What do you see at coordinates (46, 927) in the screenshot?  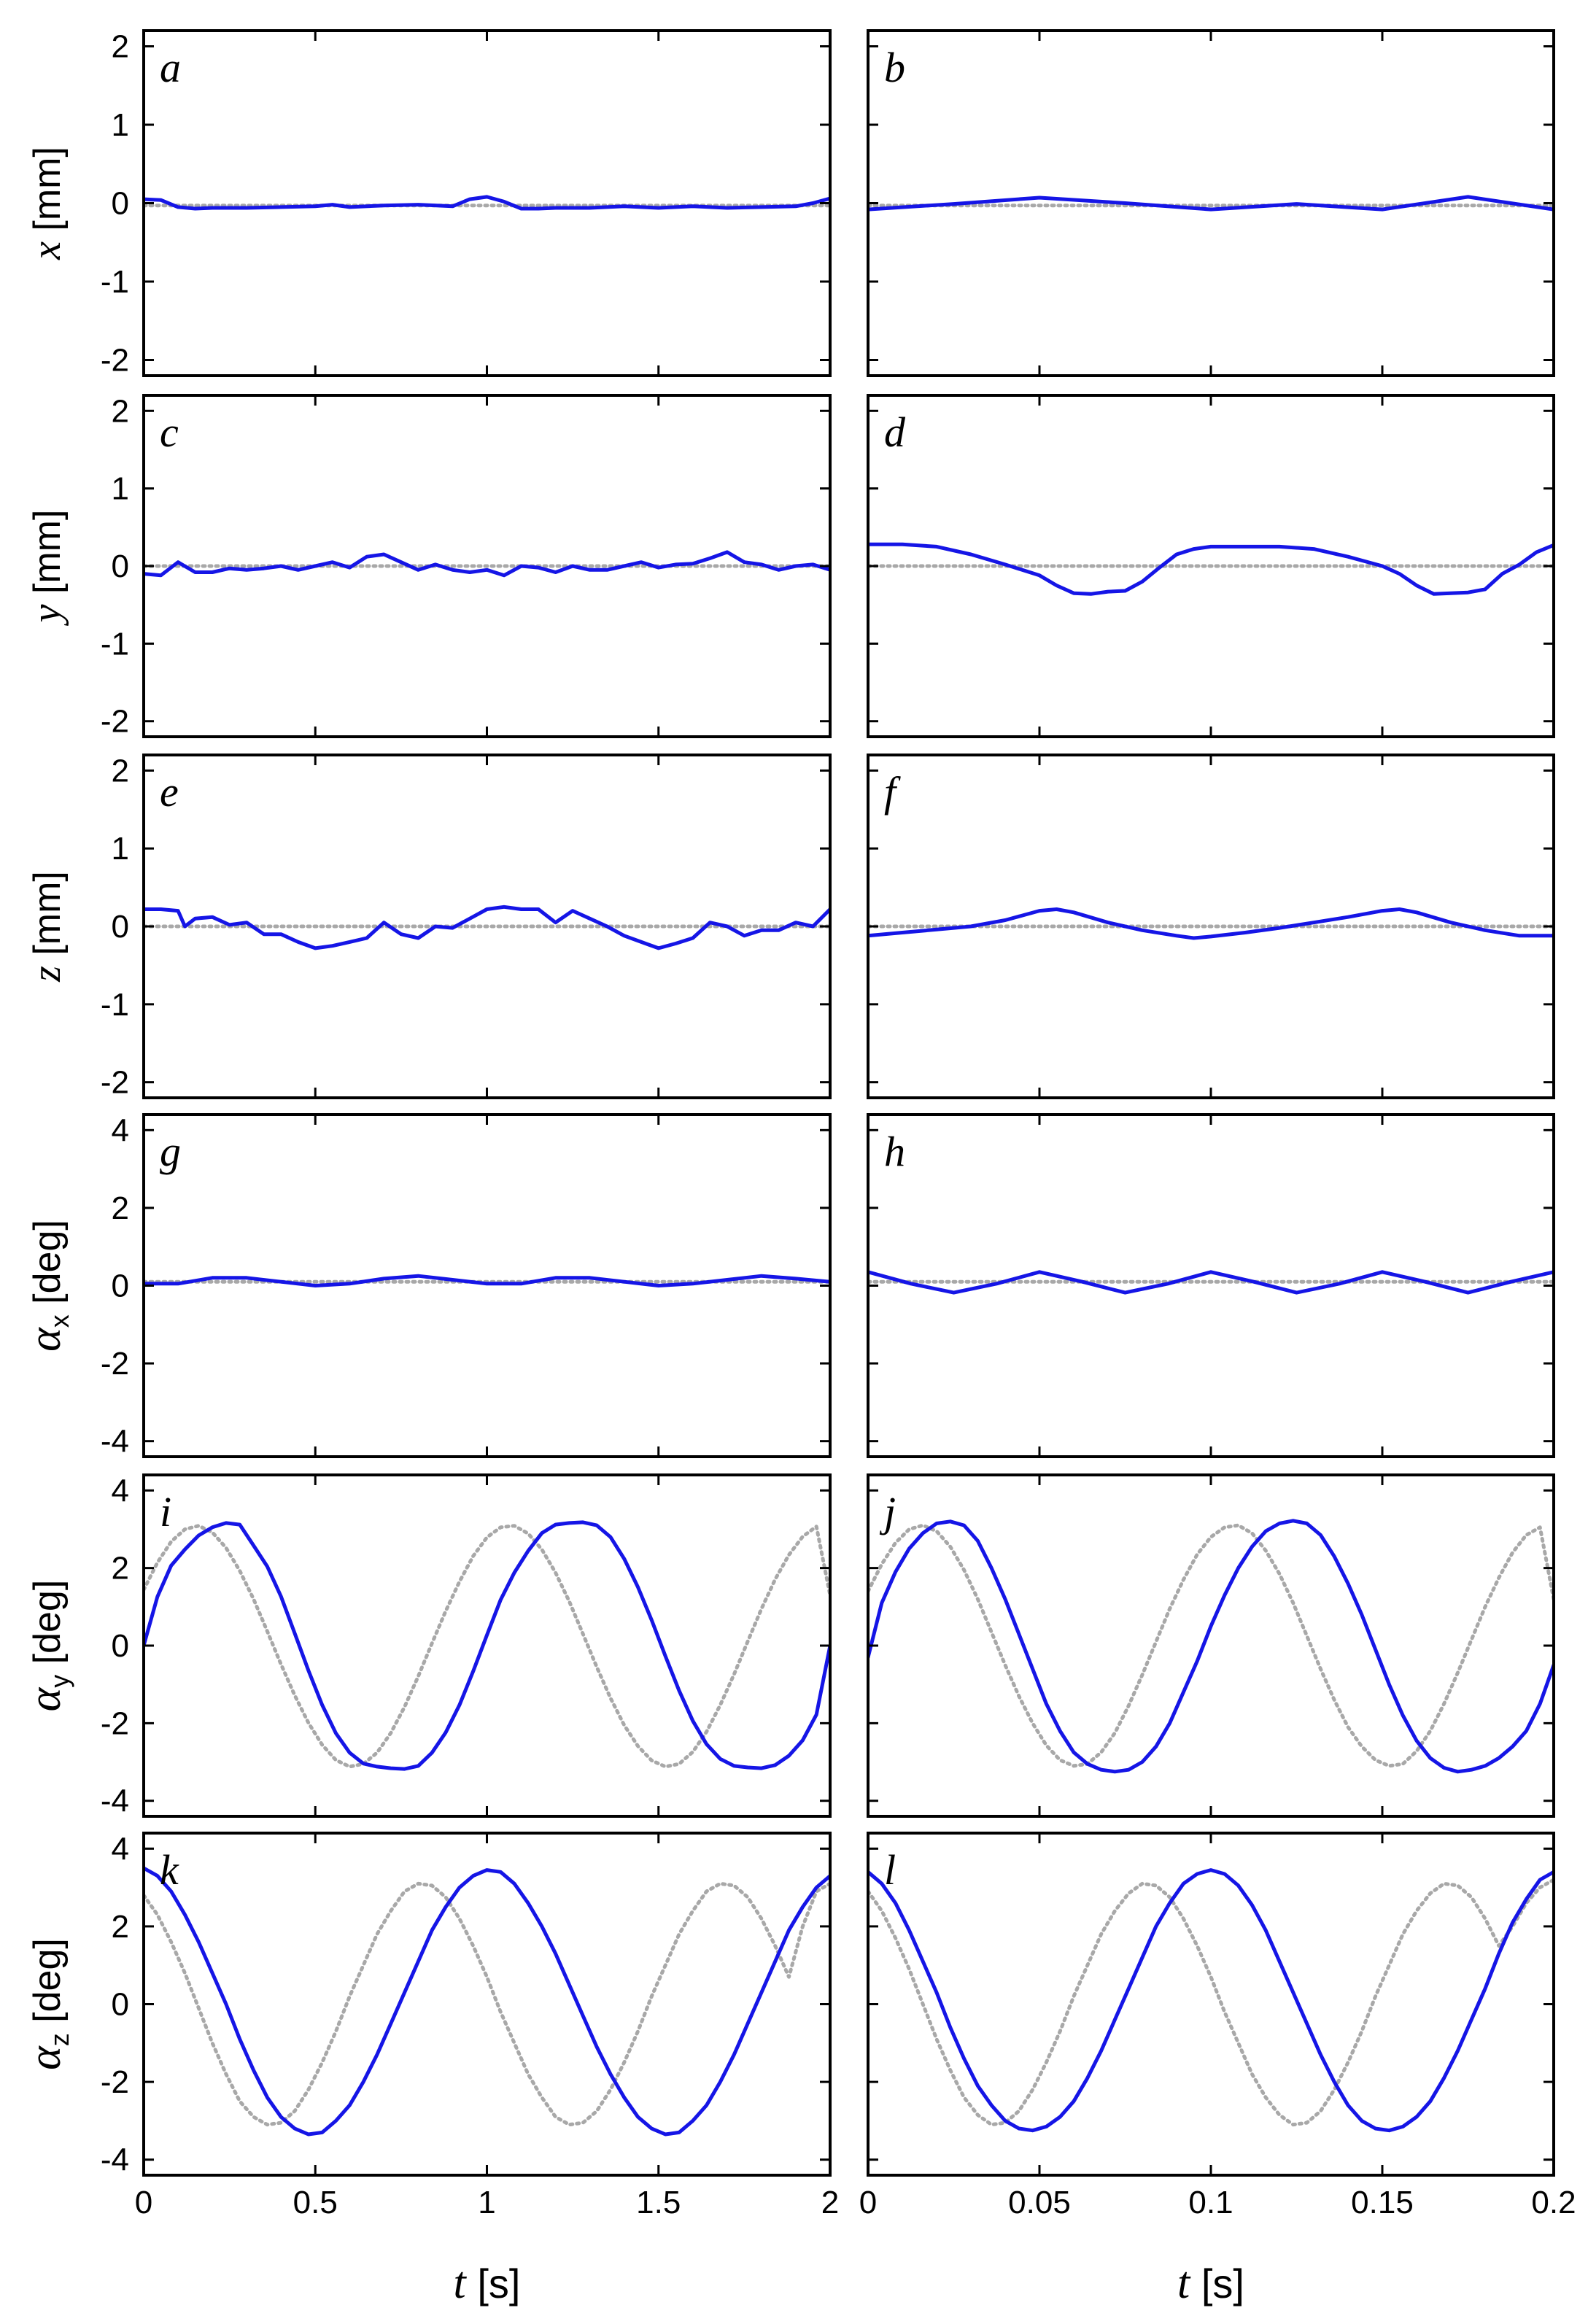 I see `ylabel: z [mm]` at bounding box center [46, 927].